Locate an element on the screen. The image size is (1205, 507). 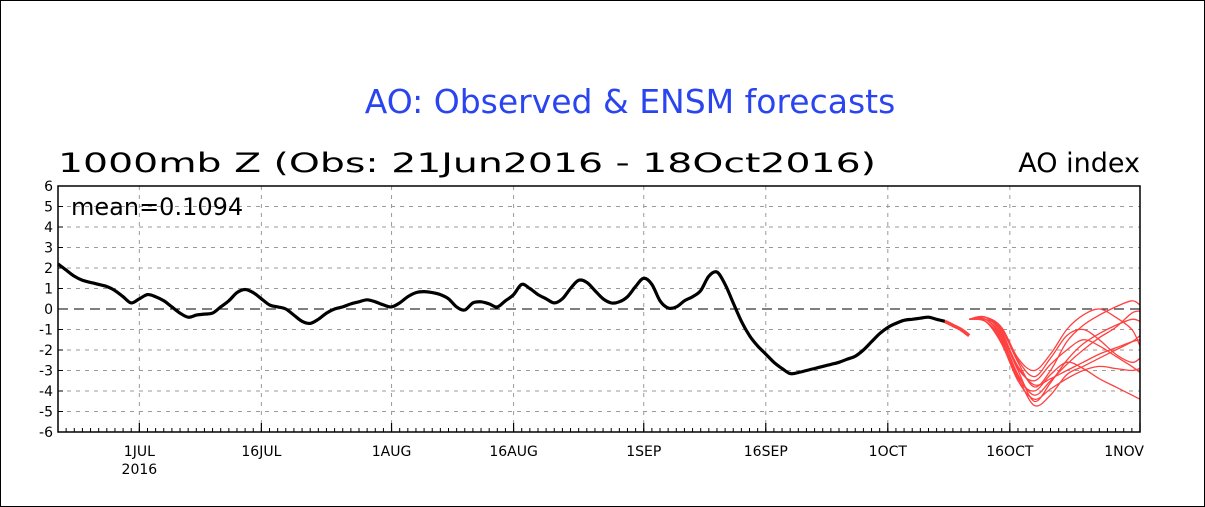
y-axis: 6 5 4 3 2 1 0 -1 -2 -3 -4 -5 -6 is located at coordinates (51, 310).